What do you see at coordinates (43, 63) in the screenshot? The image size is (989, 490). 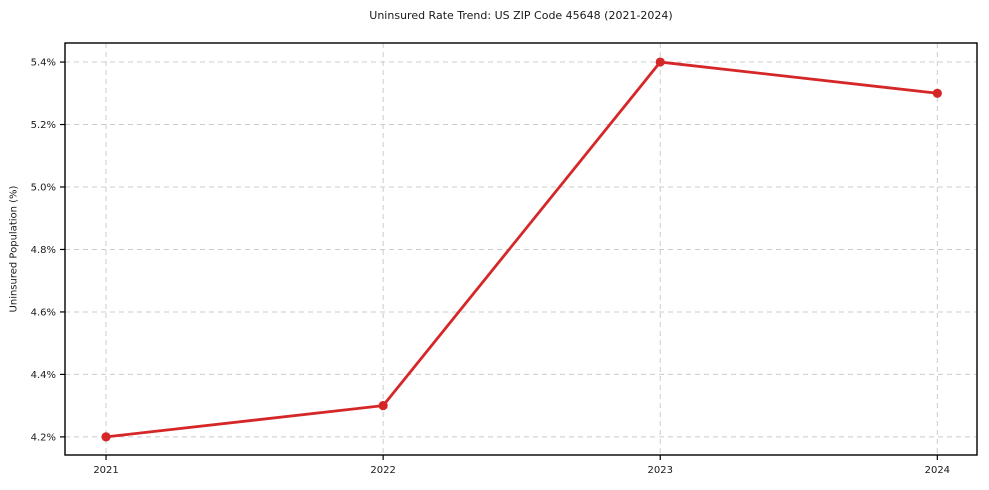 I see `y-tick-label: 5.4%` at bounding box center [43, 63].